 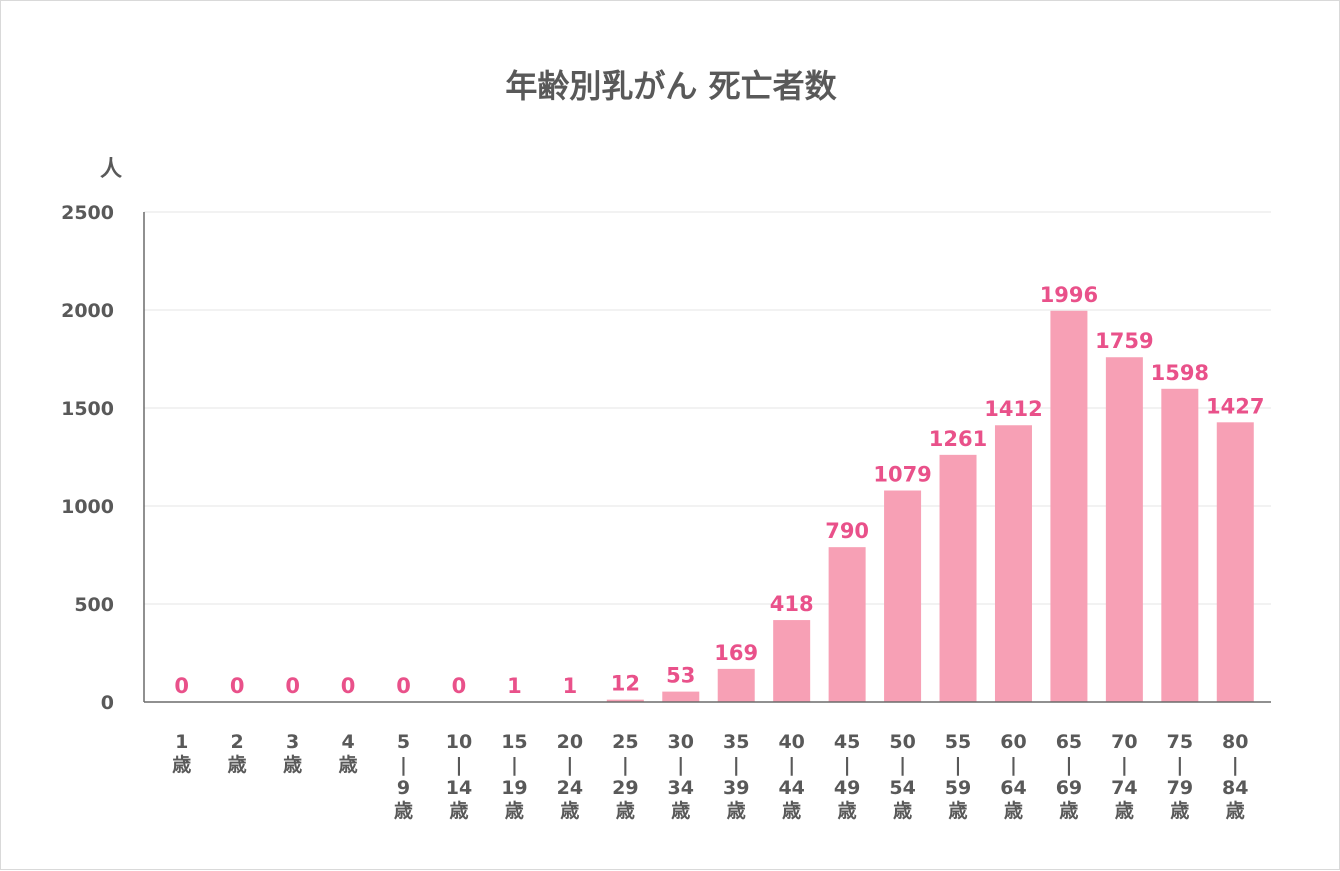 I want to click on data-label: 1759, so click(x=1124, y=341).